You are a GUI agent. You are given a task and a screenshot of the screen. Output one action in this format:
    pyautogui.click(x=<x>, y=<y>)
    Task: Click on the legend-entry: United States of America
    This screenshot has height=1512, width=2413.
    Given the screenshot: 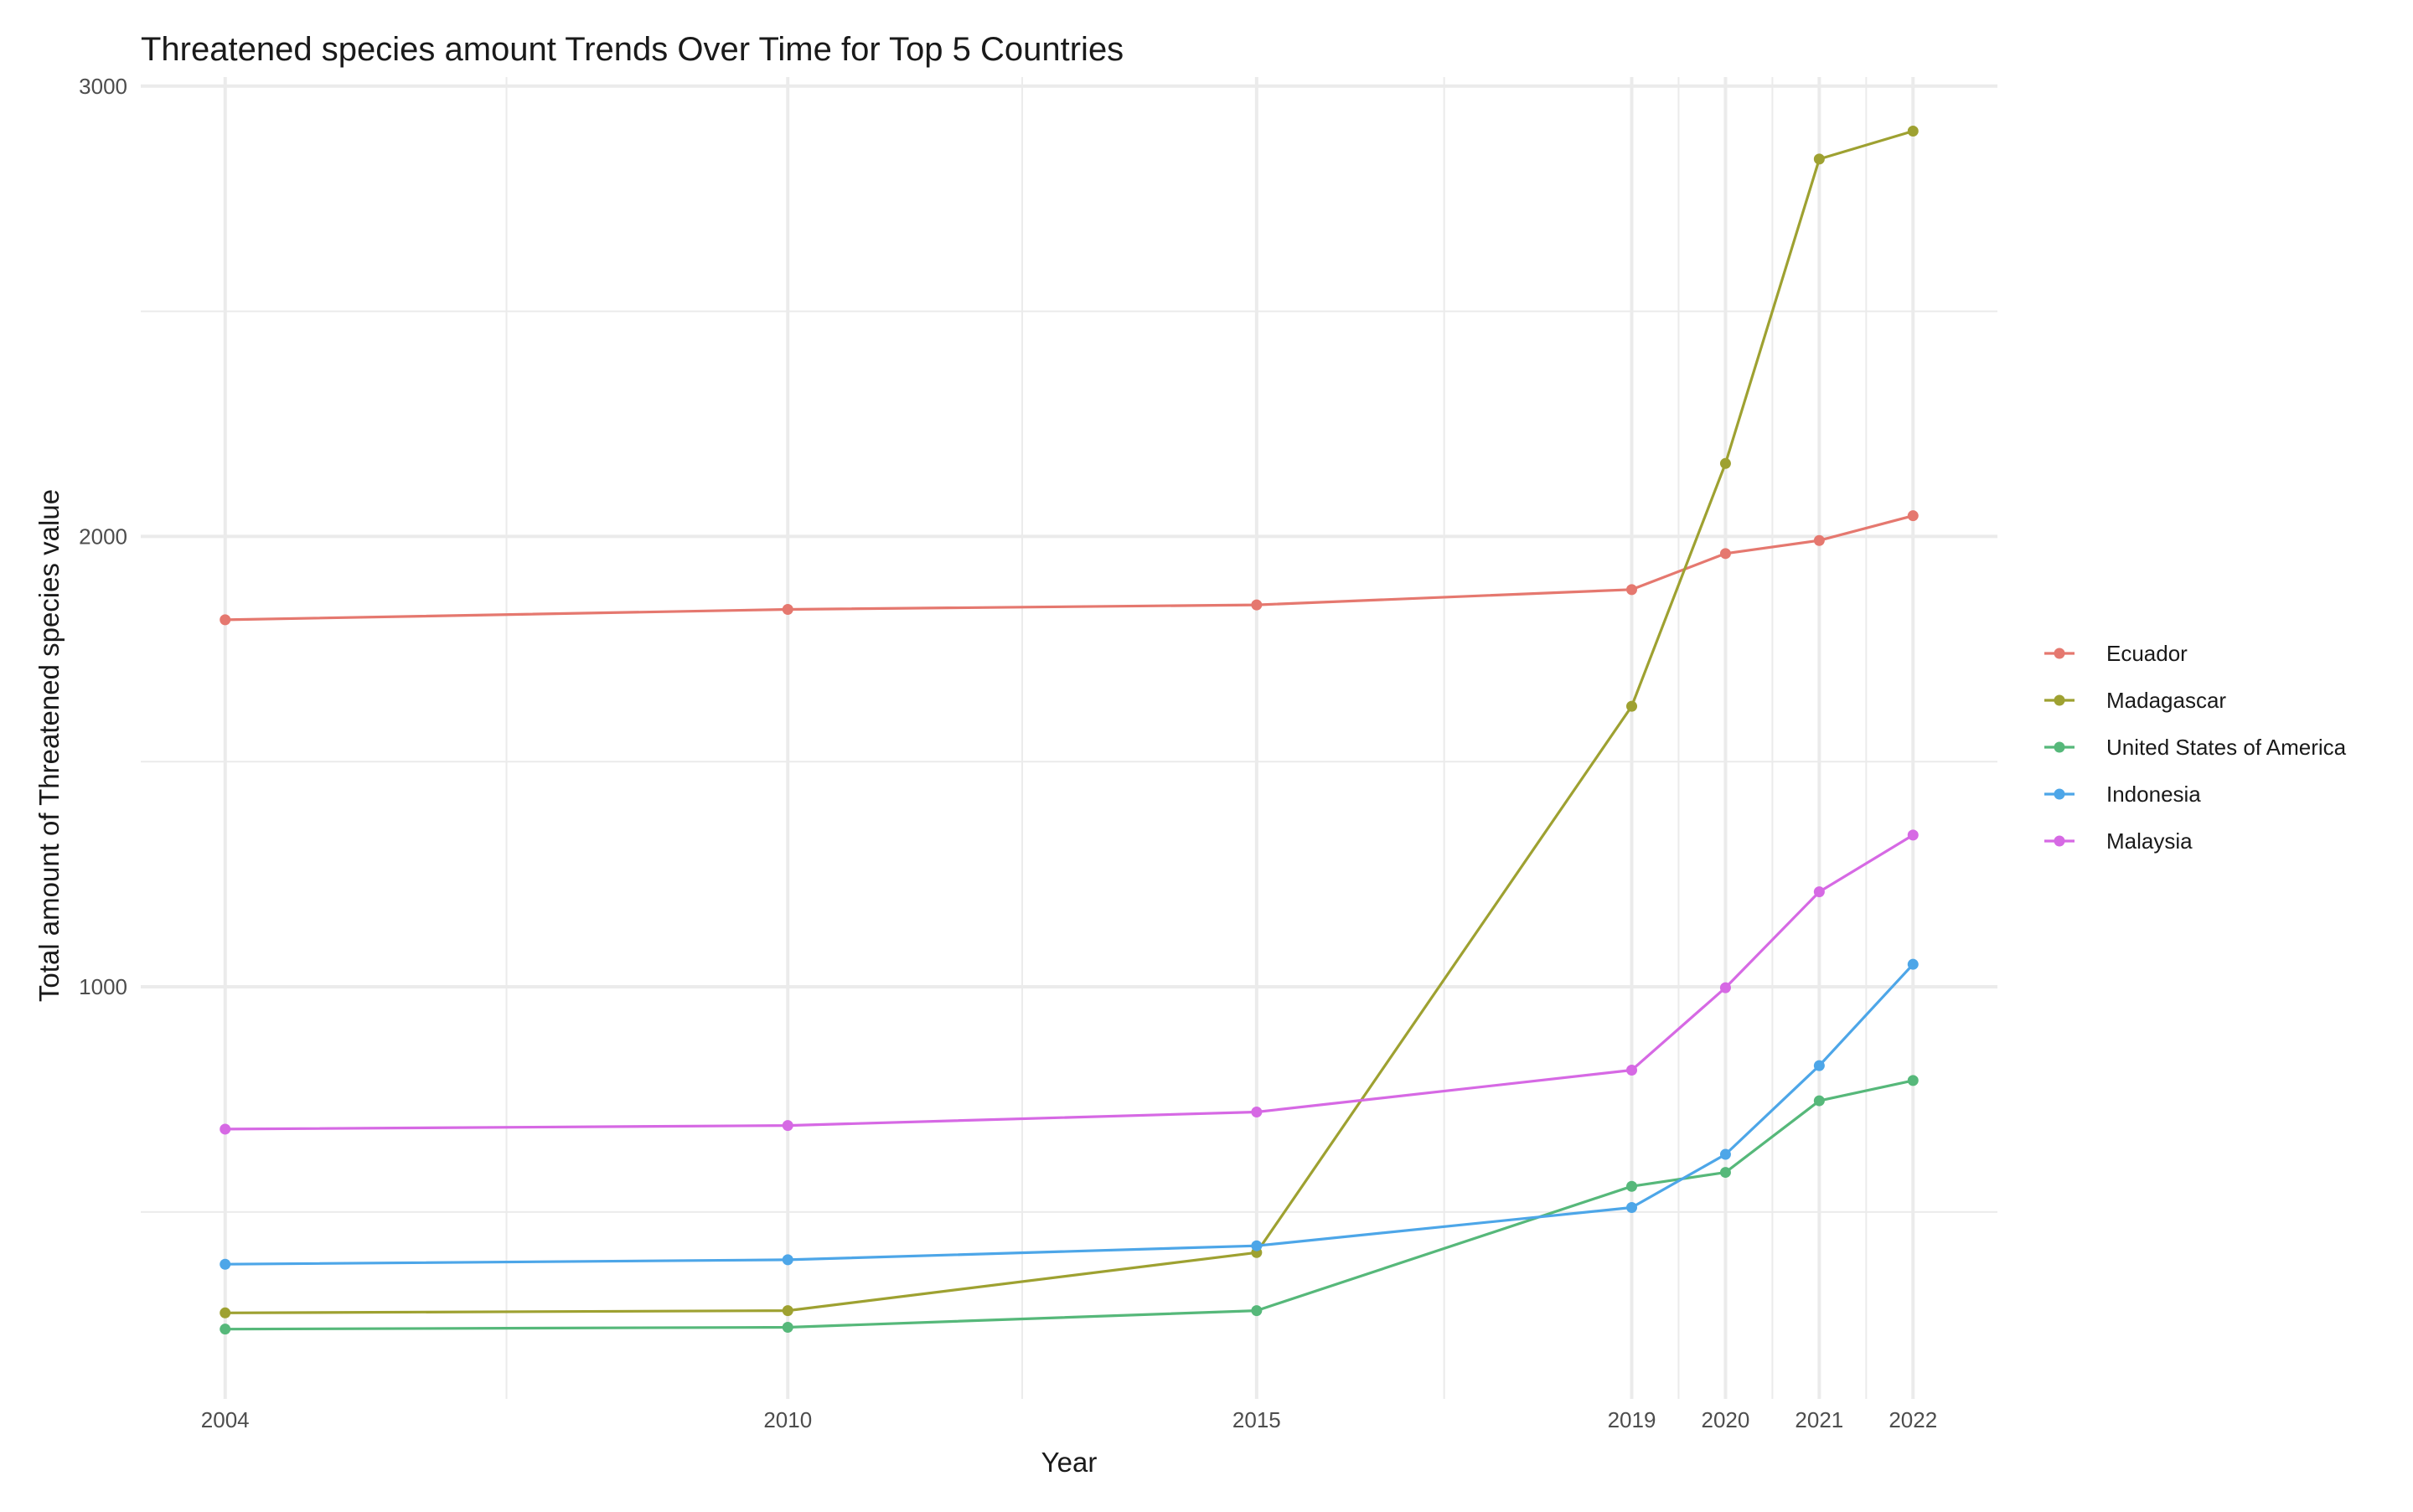 What is the action you would take?
    pyautogui.click(x=2195, y=747)
    